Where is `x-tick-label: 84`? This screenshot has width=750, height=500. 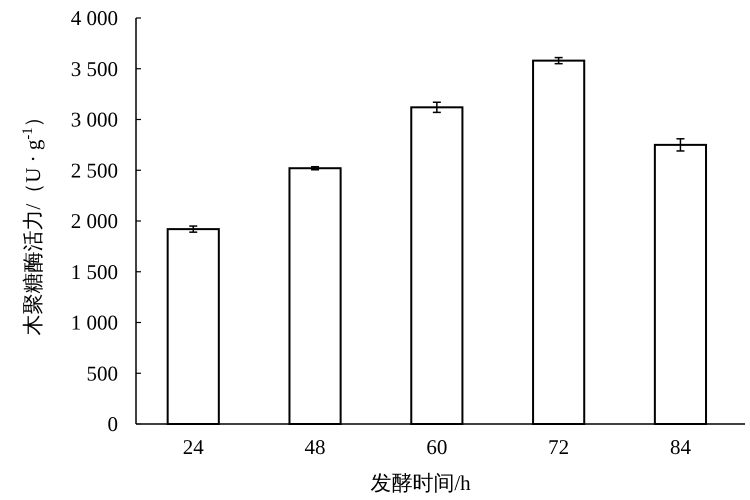 x-tick-label: 84 is located at coordinates (681, 447).